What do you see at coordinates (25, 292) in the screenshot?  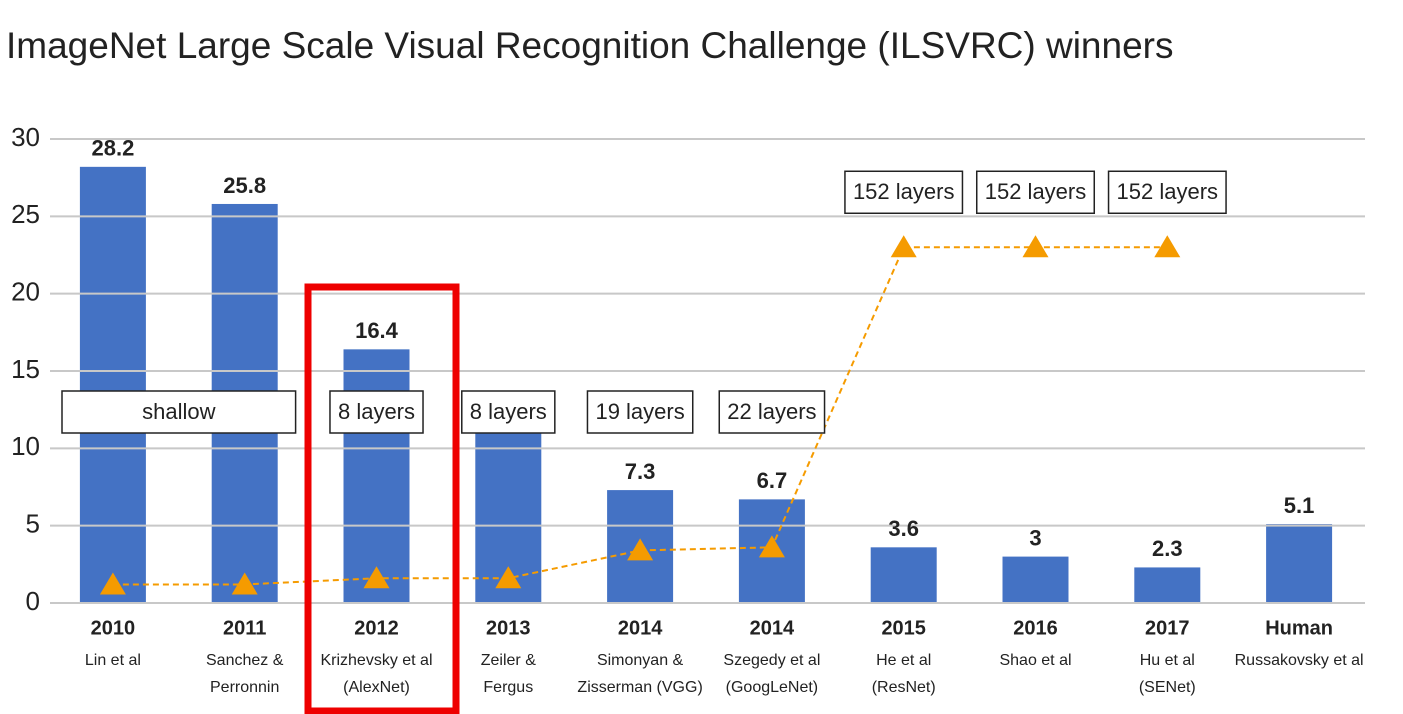 I see `y-tick-label: 20` at bounding box center [25, 292].